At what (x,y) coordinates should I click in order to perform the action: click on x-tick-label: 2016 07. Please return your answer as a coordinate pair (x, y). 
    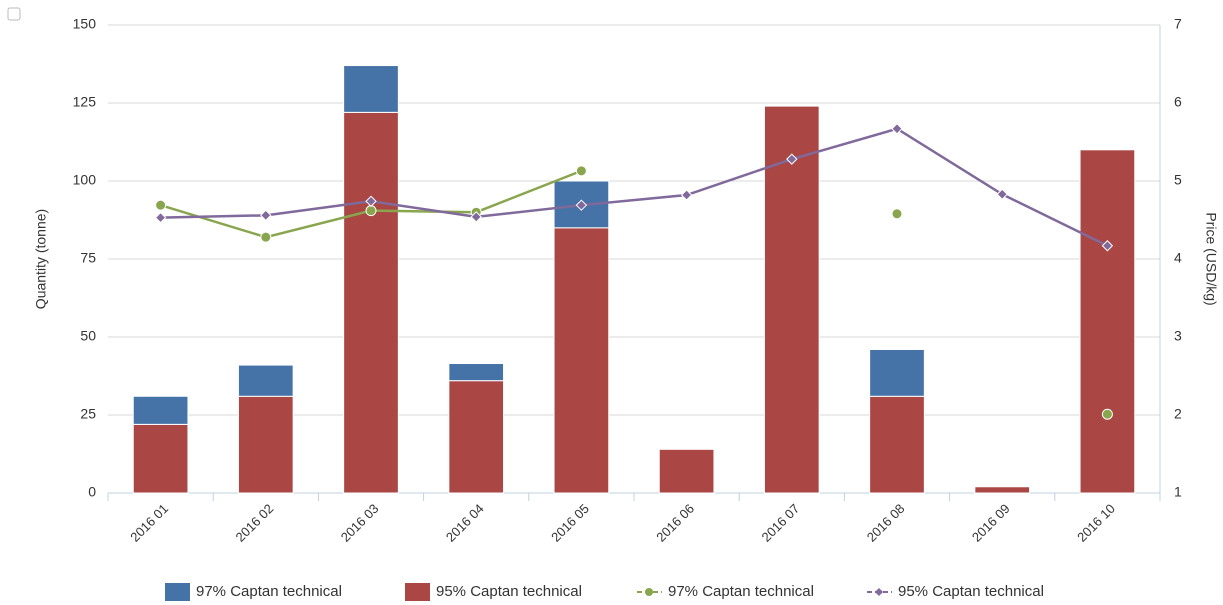
    Looking at the image, I should click on (781, 523).